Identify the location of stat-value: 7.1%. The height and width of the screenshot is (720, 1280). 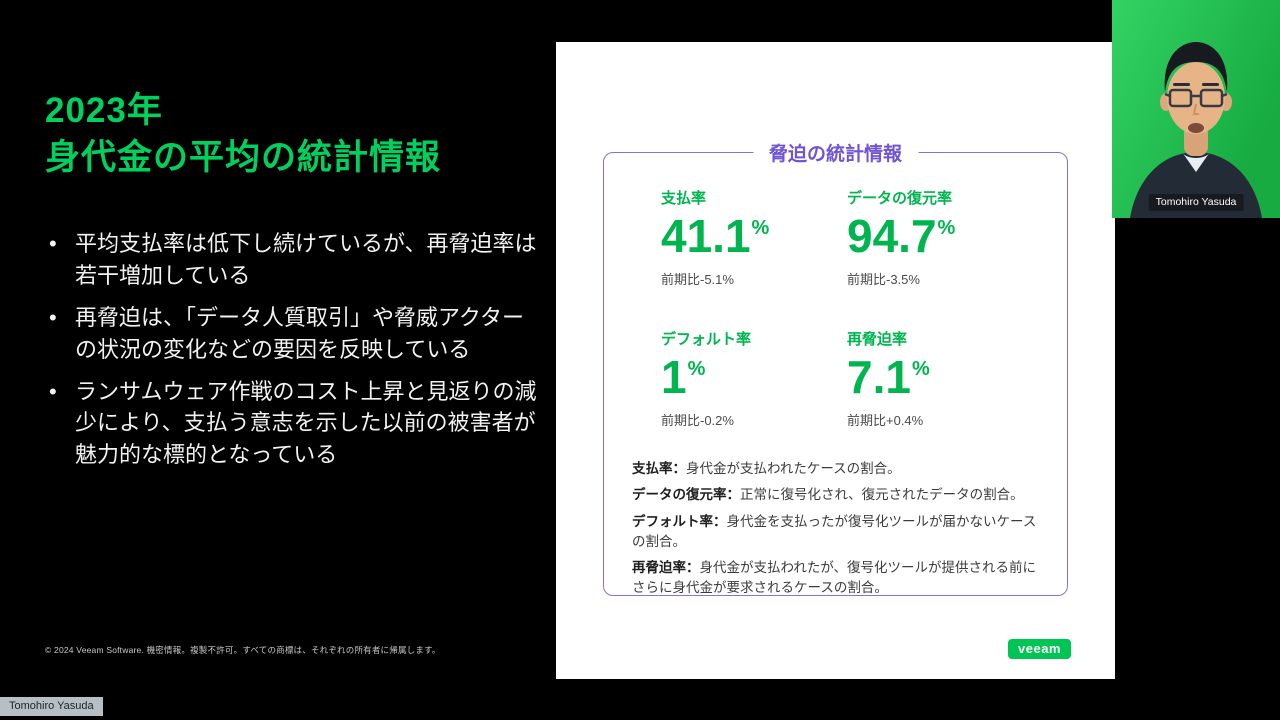
(957, 377).